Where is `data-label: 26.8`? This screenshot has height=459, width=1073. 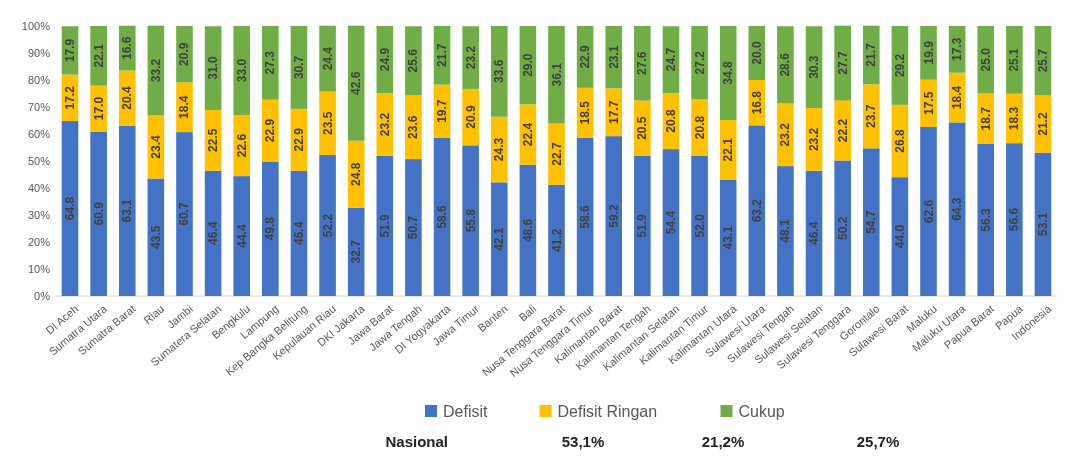 data-label: 26.8 is located at coordinates (899, 141).